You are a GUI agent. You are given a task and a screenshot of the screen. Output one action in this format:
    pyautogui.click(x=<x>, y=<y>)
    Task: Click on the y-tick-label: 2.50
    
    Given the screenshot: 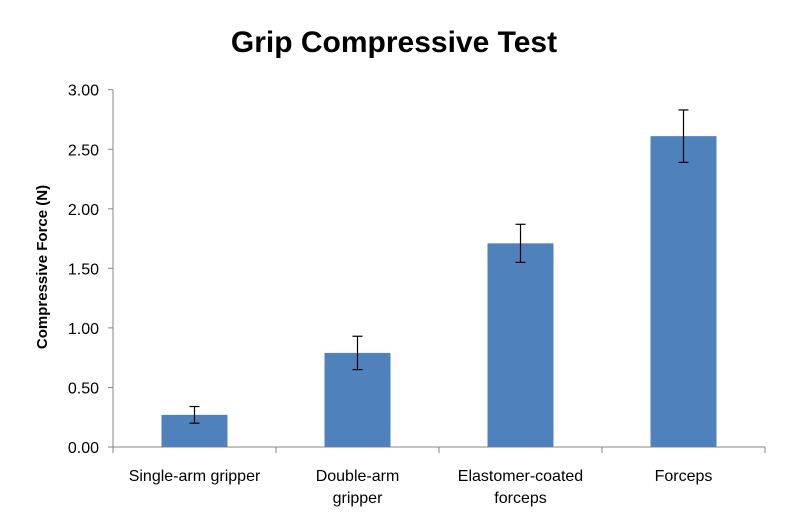 What is the action you would take?
    pyautogui.click(x=83, y=150)
    